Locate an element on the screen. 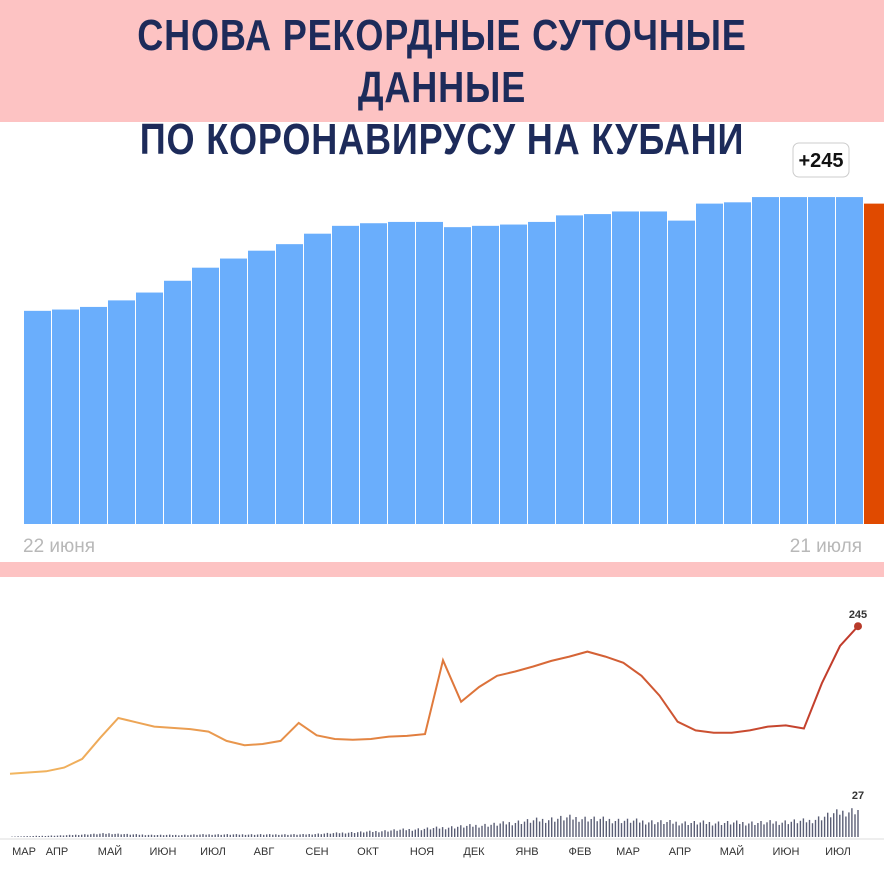 The width and height of the screenshot is (884, 872). curve-end-label: 245 is located at coordinates (858, 615).